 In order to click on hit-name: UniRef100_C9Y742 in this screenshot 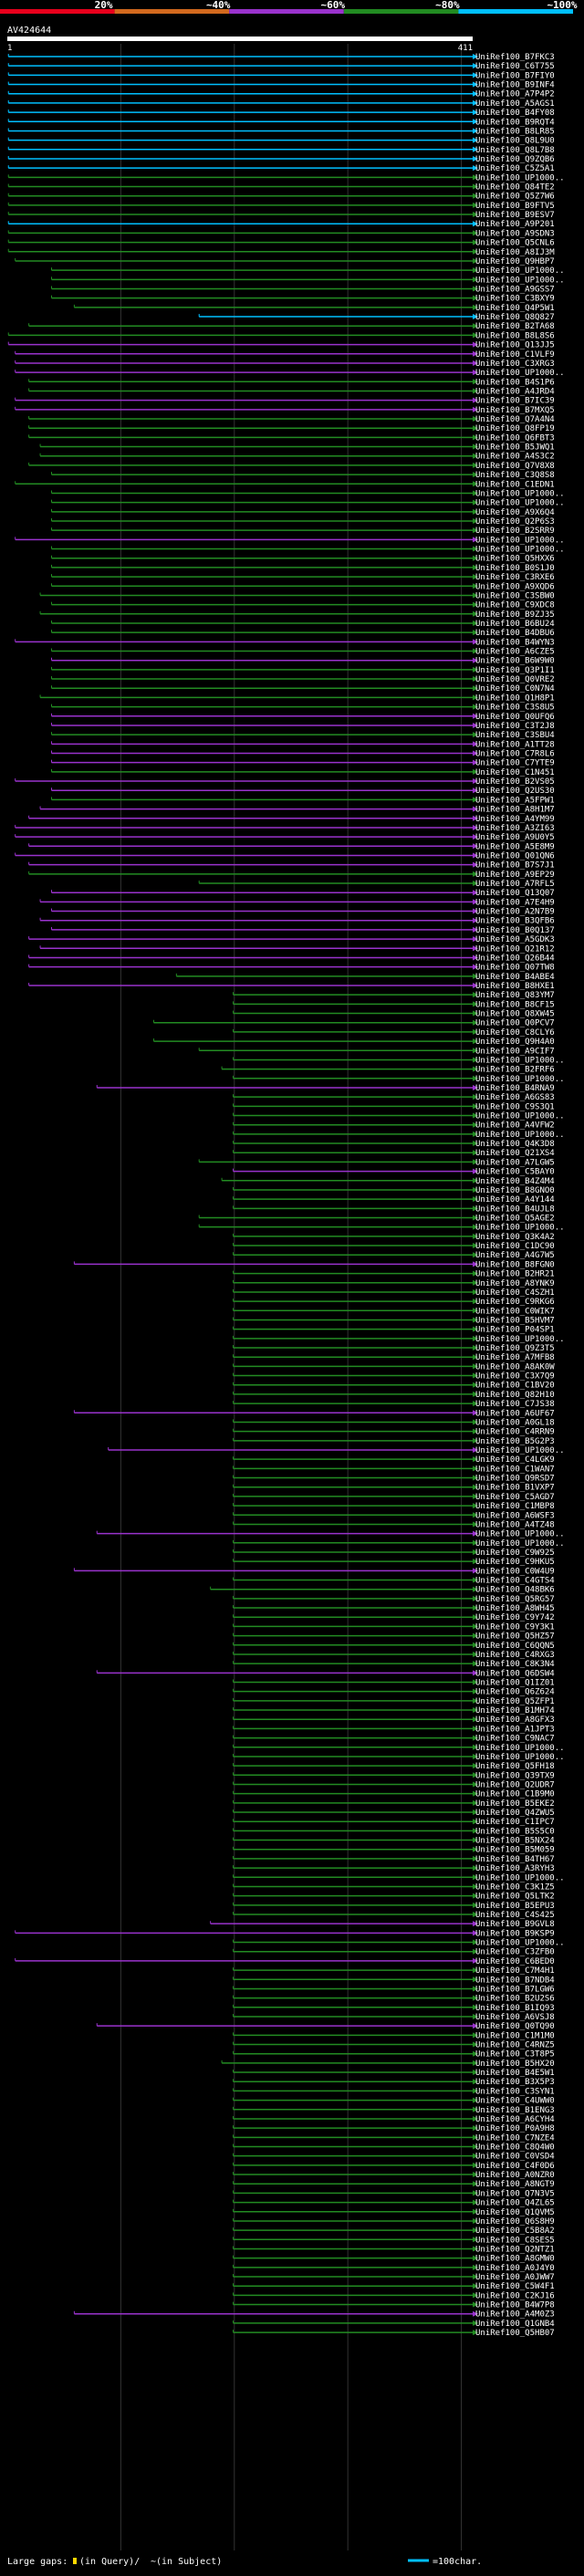, I will do `click(515, 1617)`.